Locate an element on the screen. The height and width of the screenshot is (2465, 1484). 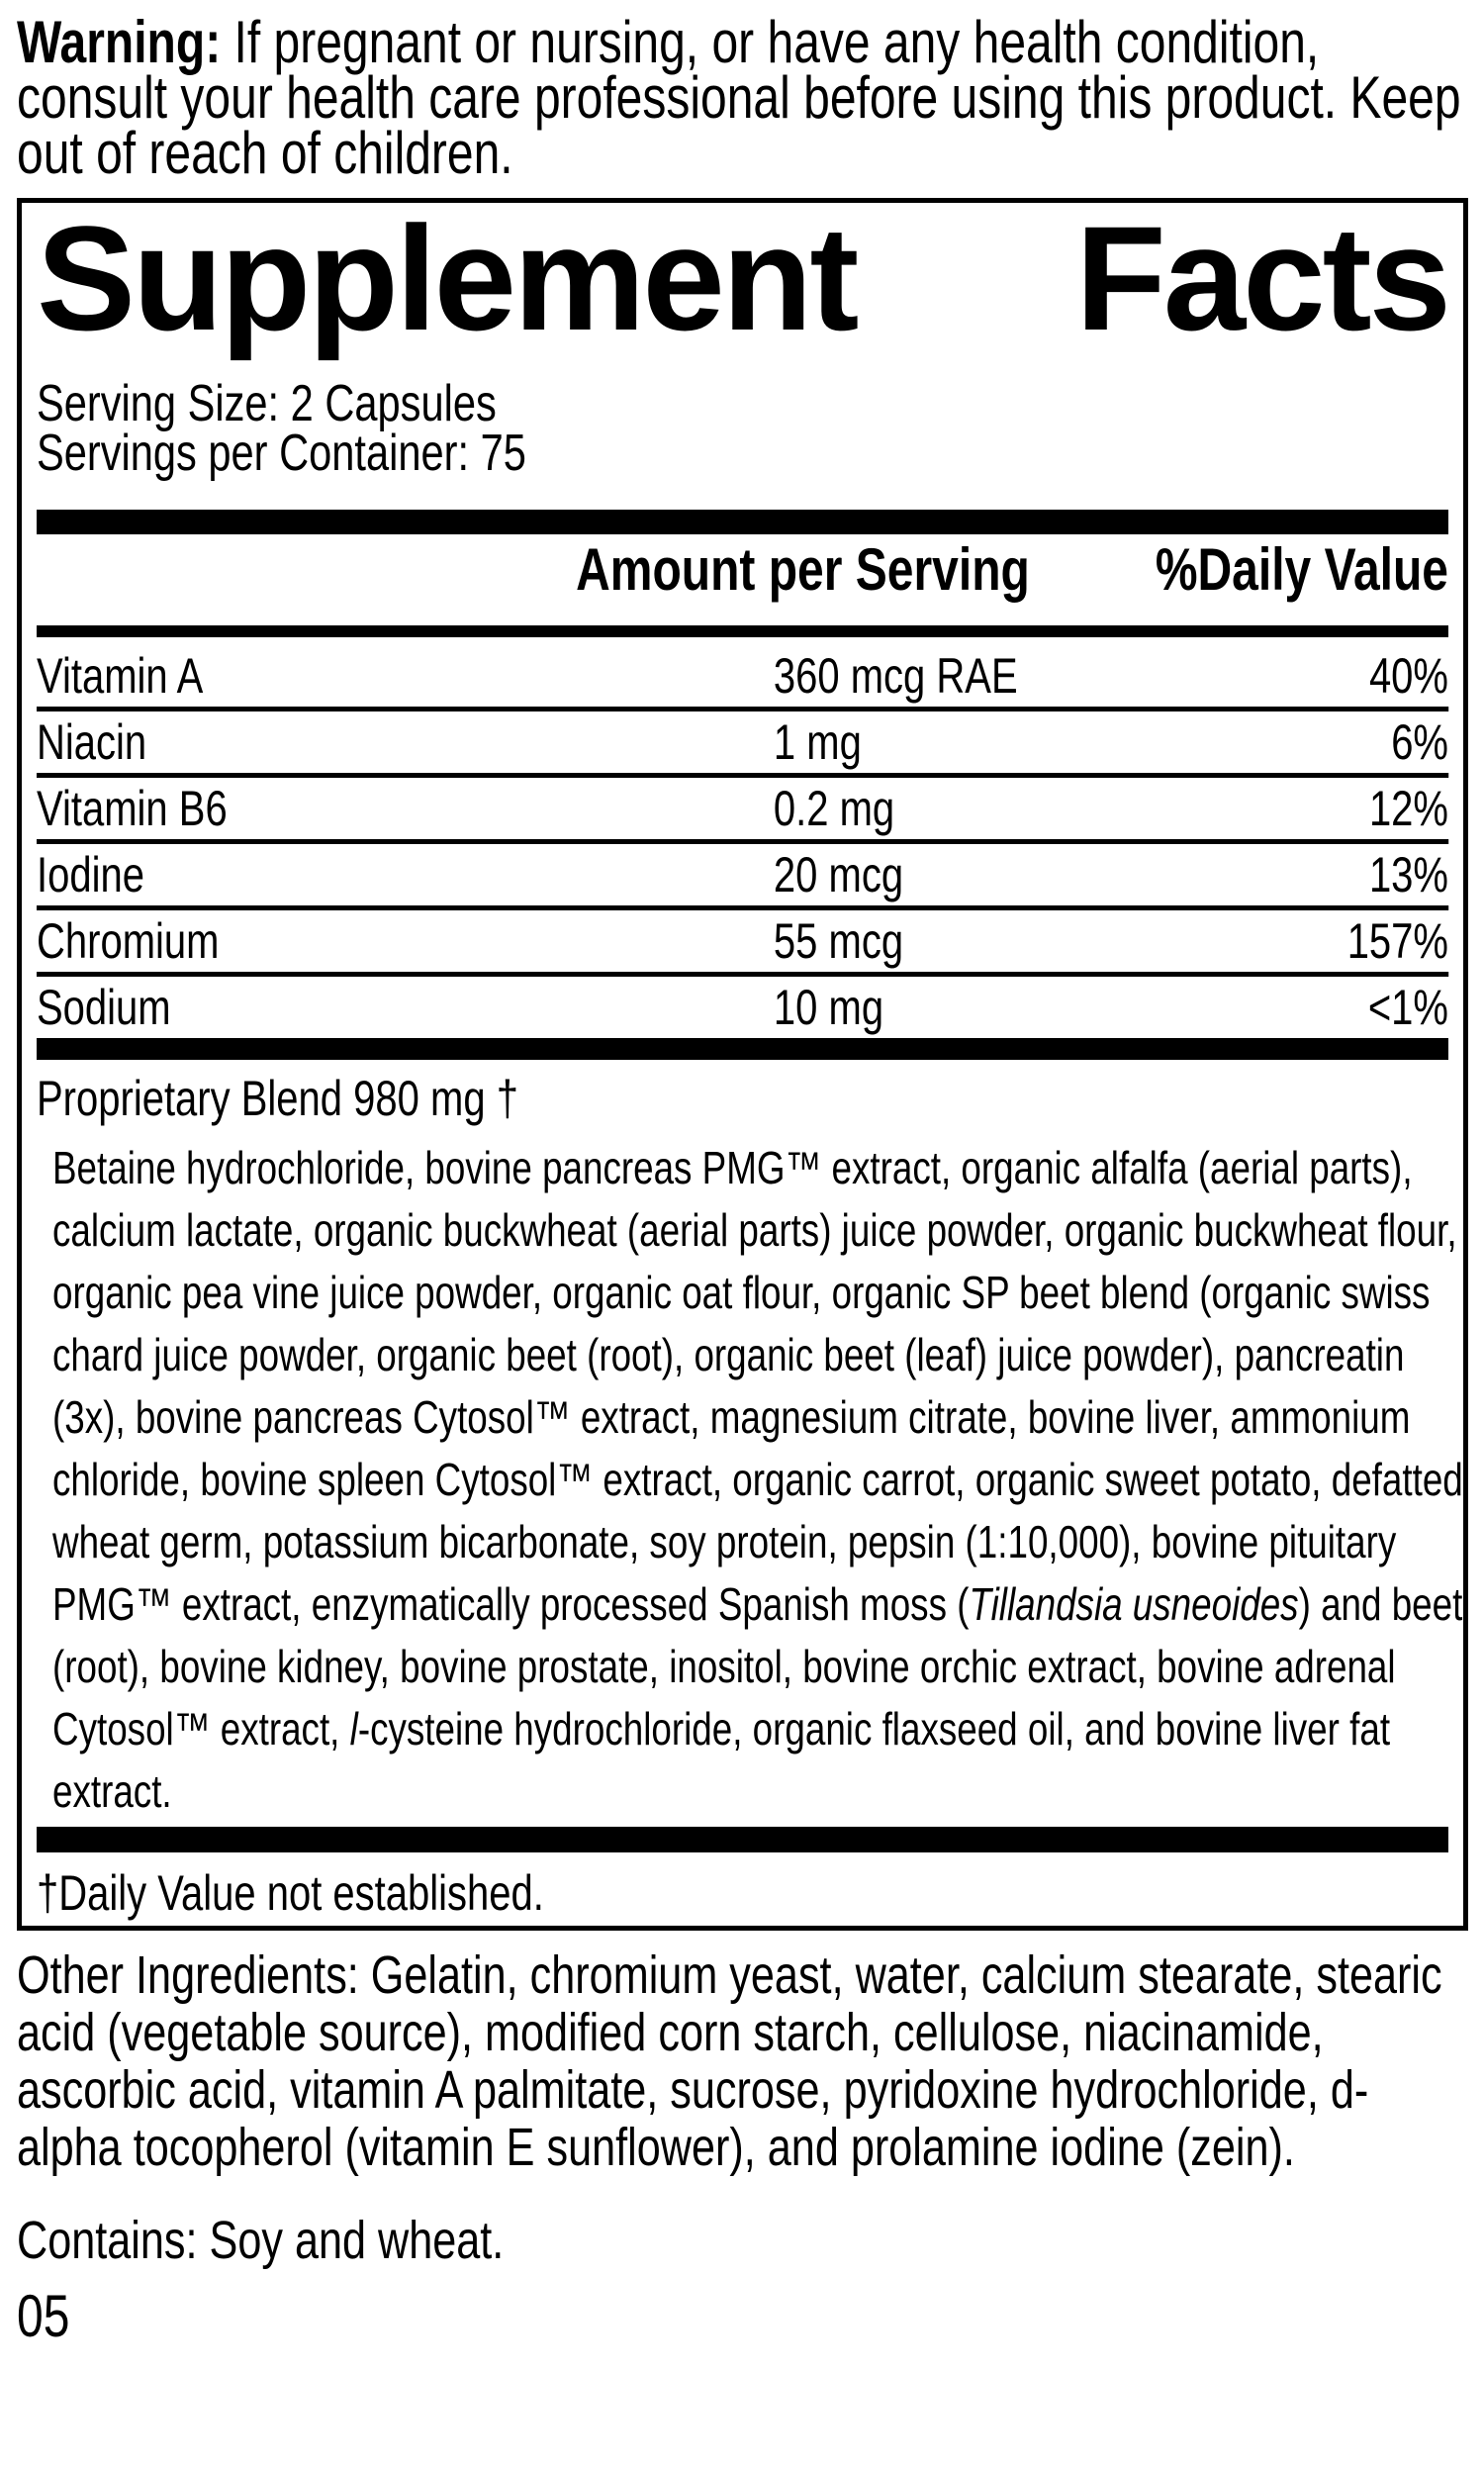
daily-value-footnote: †Daily Value not established. is located at coordinates (290, 1893).